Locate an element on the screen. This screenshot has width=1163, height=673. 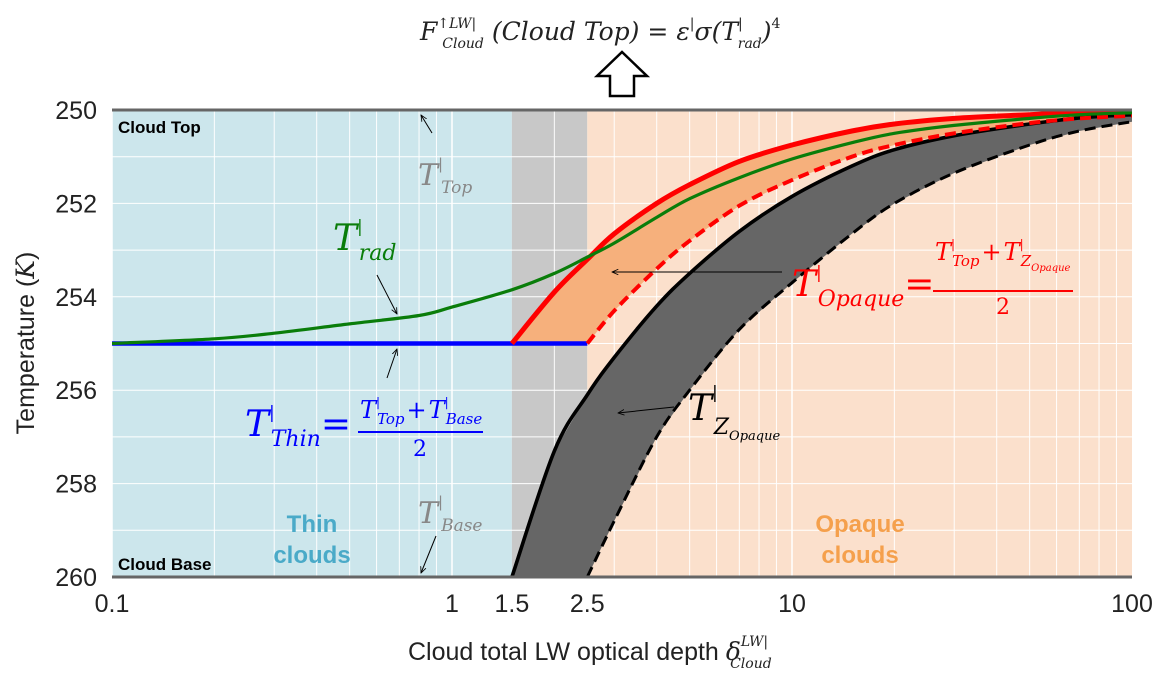
t-thin-arrow is located at coordinates (391, 364).